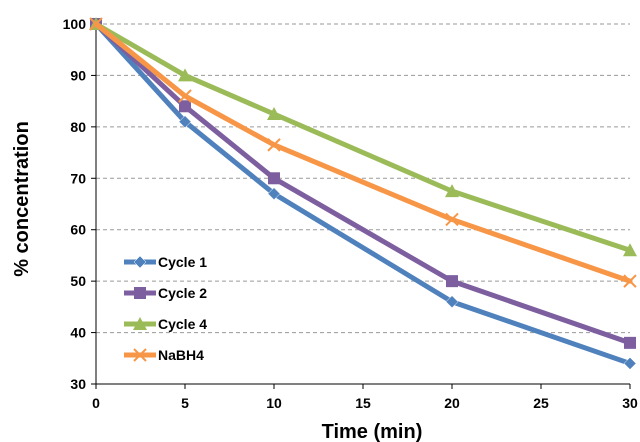 Image resolution: width=640 pixels, height=442 pixels. I want to click on x-tick-label: 25, so click(541, 403).